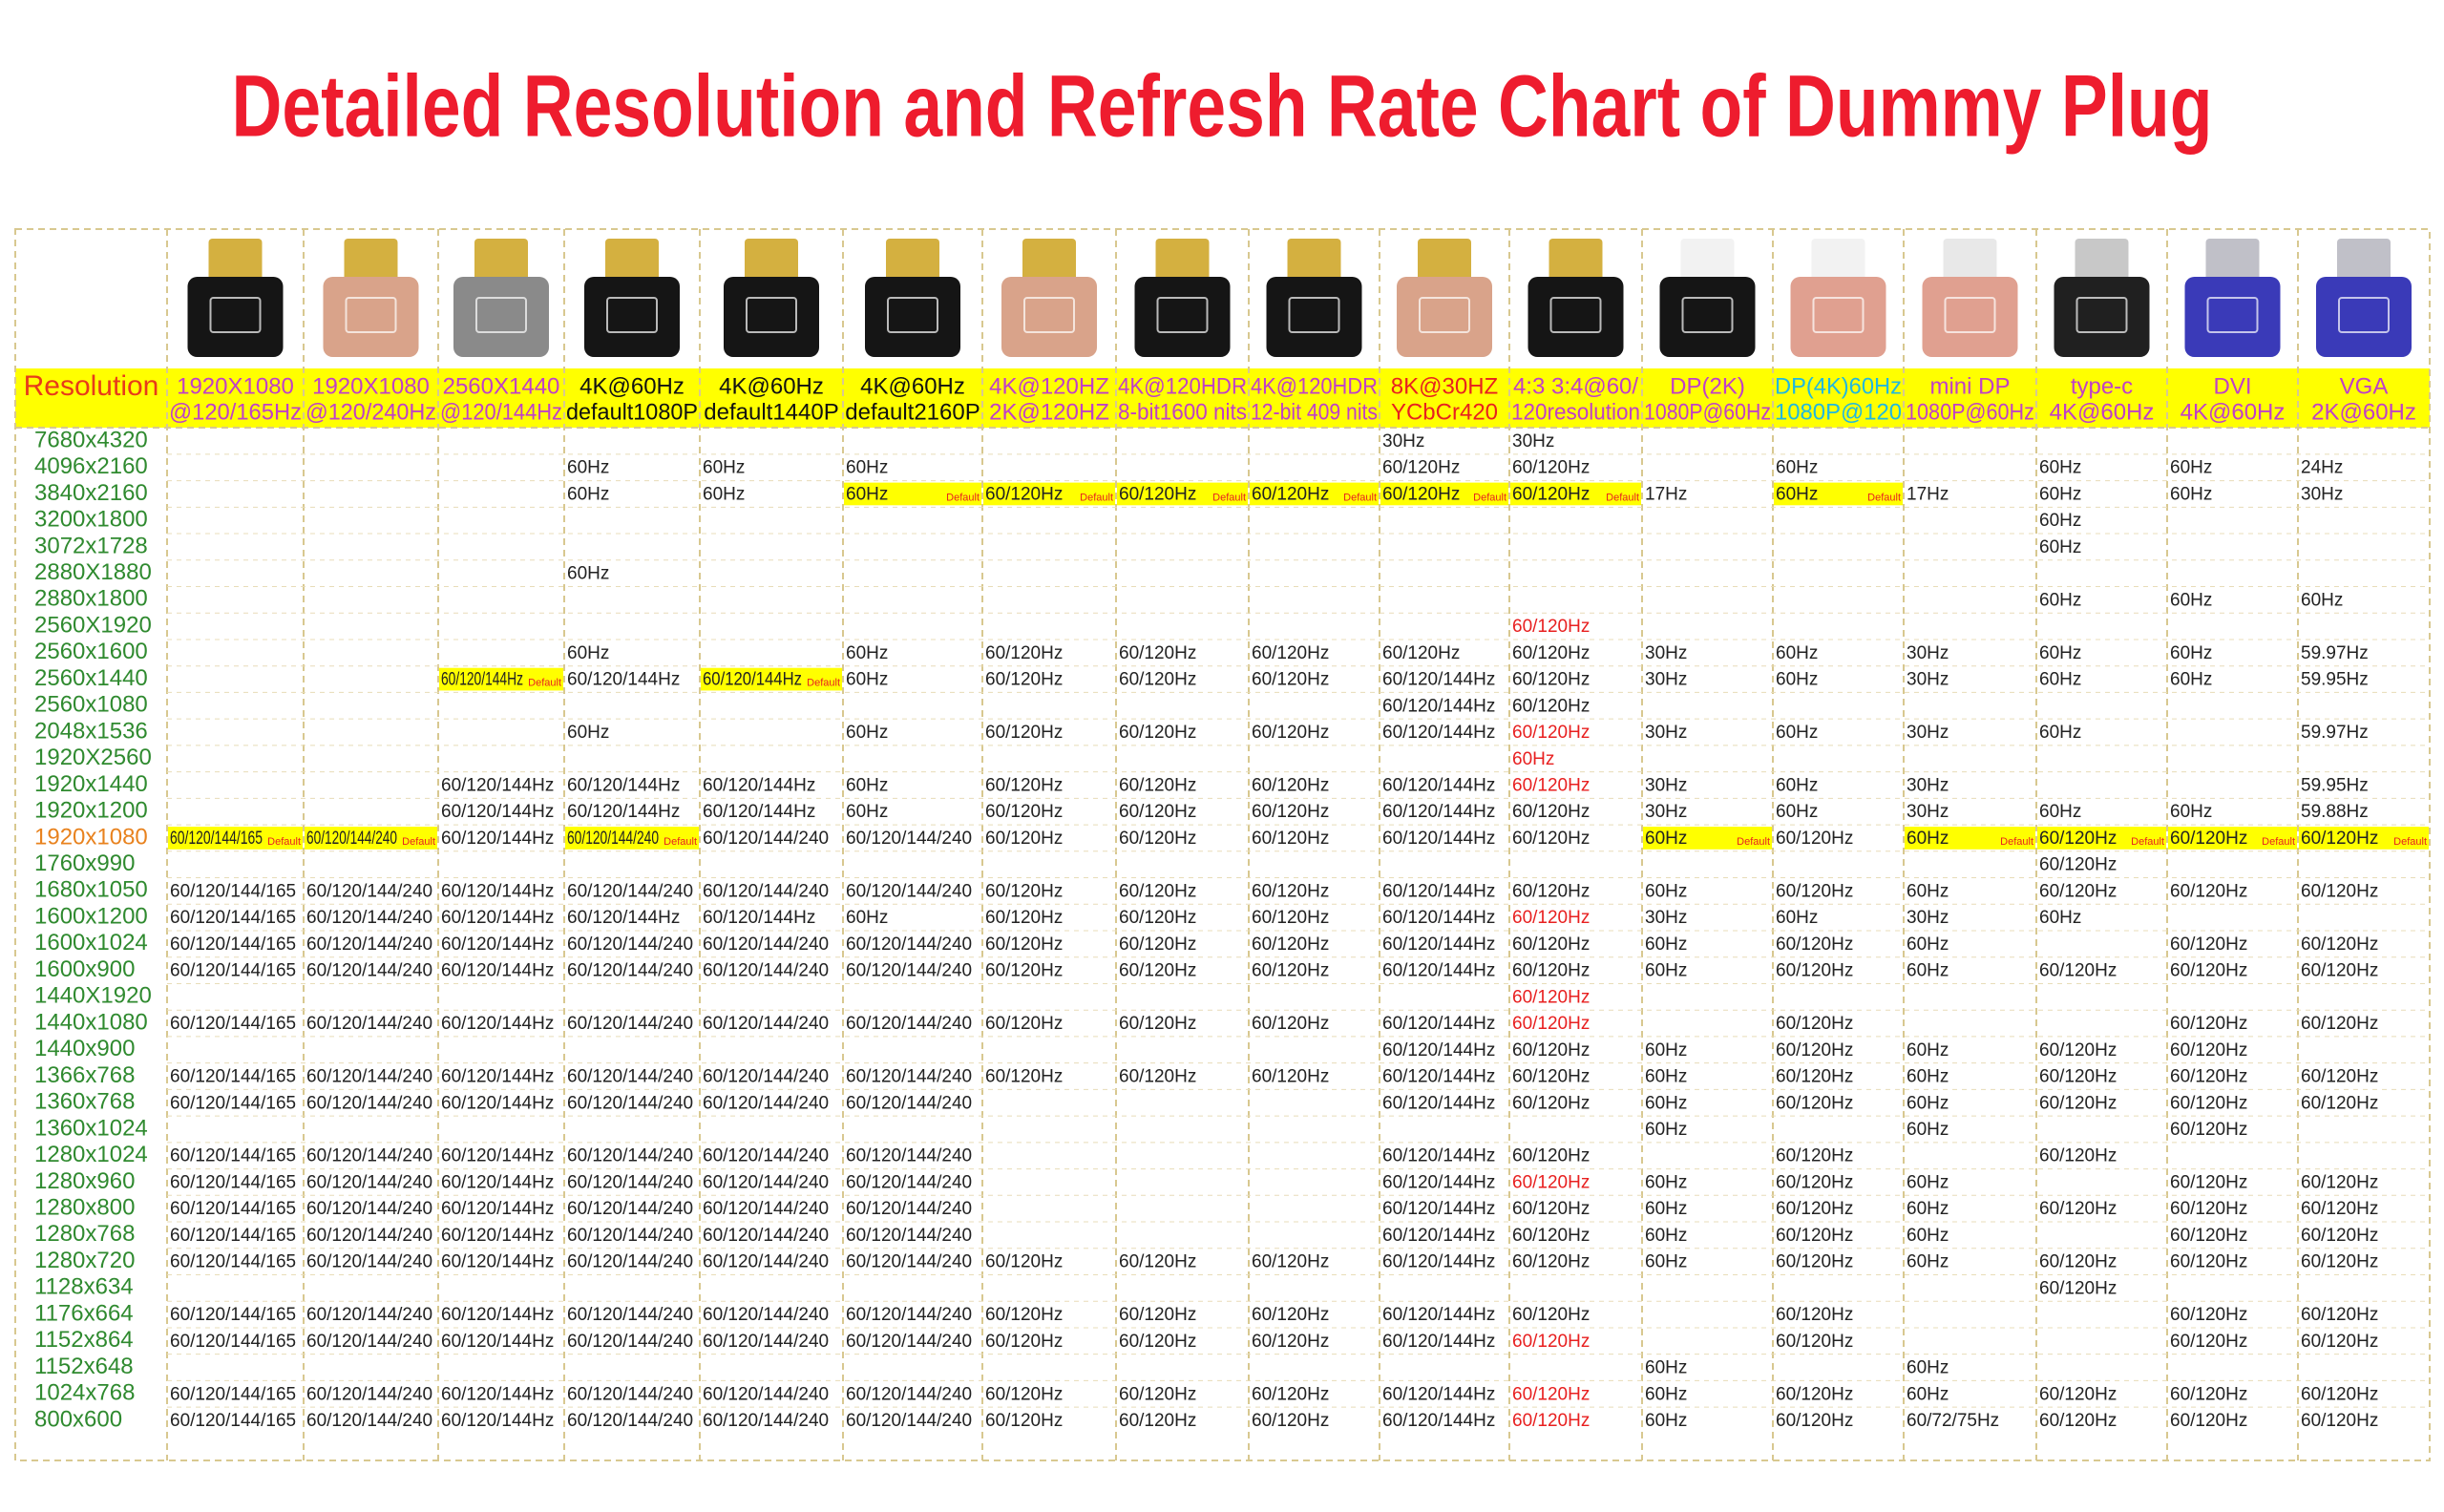  I want to click on column-subtitle: 1080P@60Hz, so click(1707, 412).